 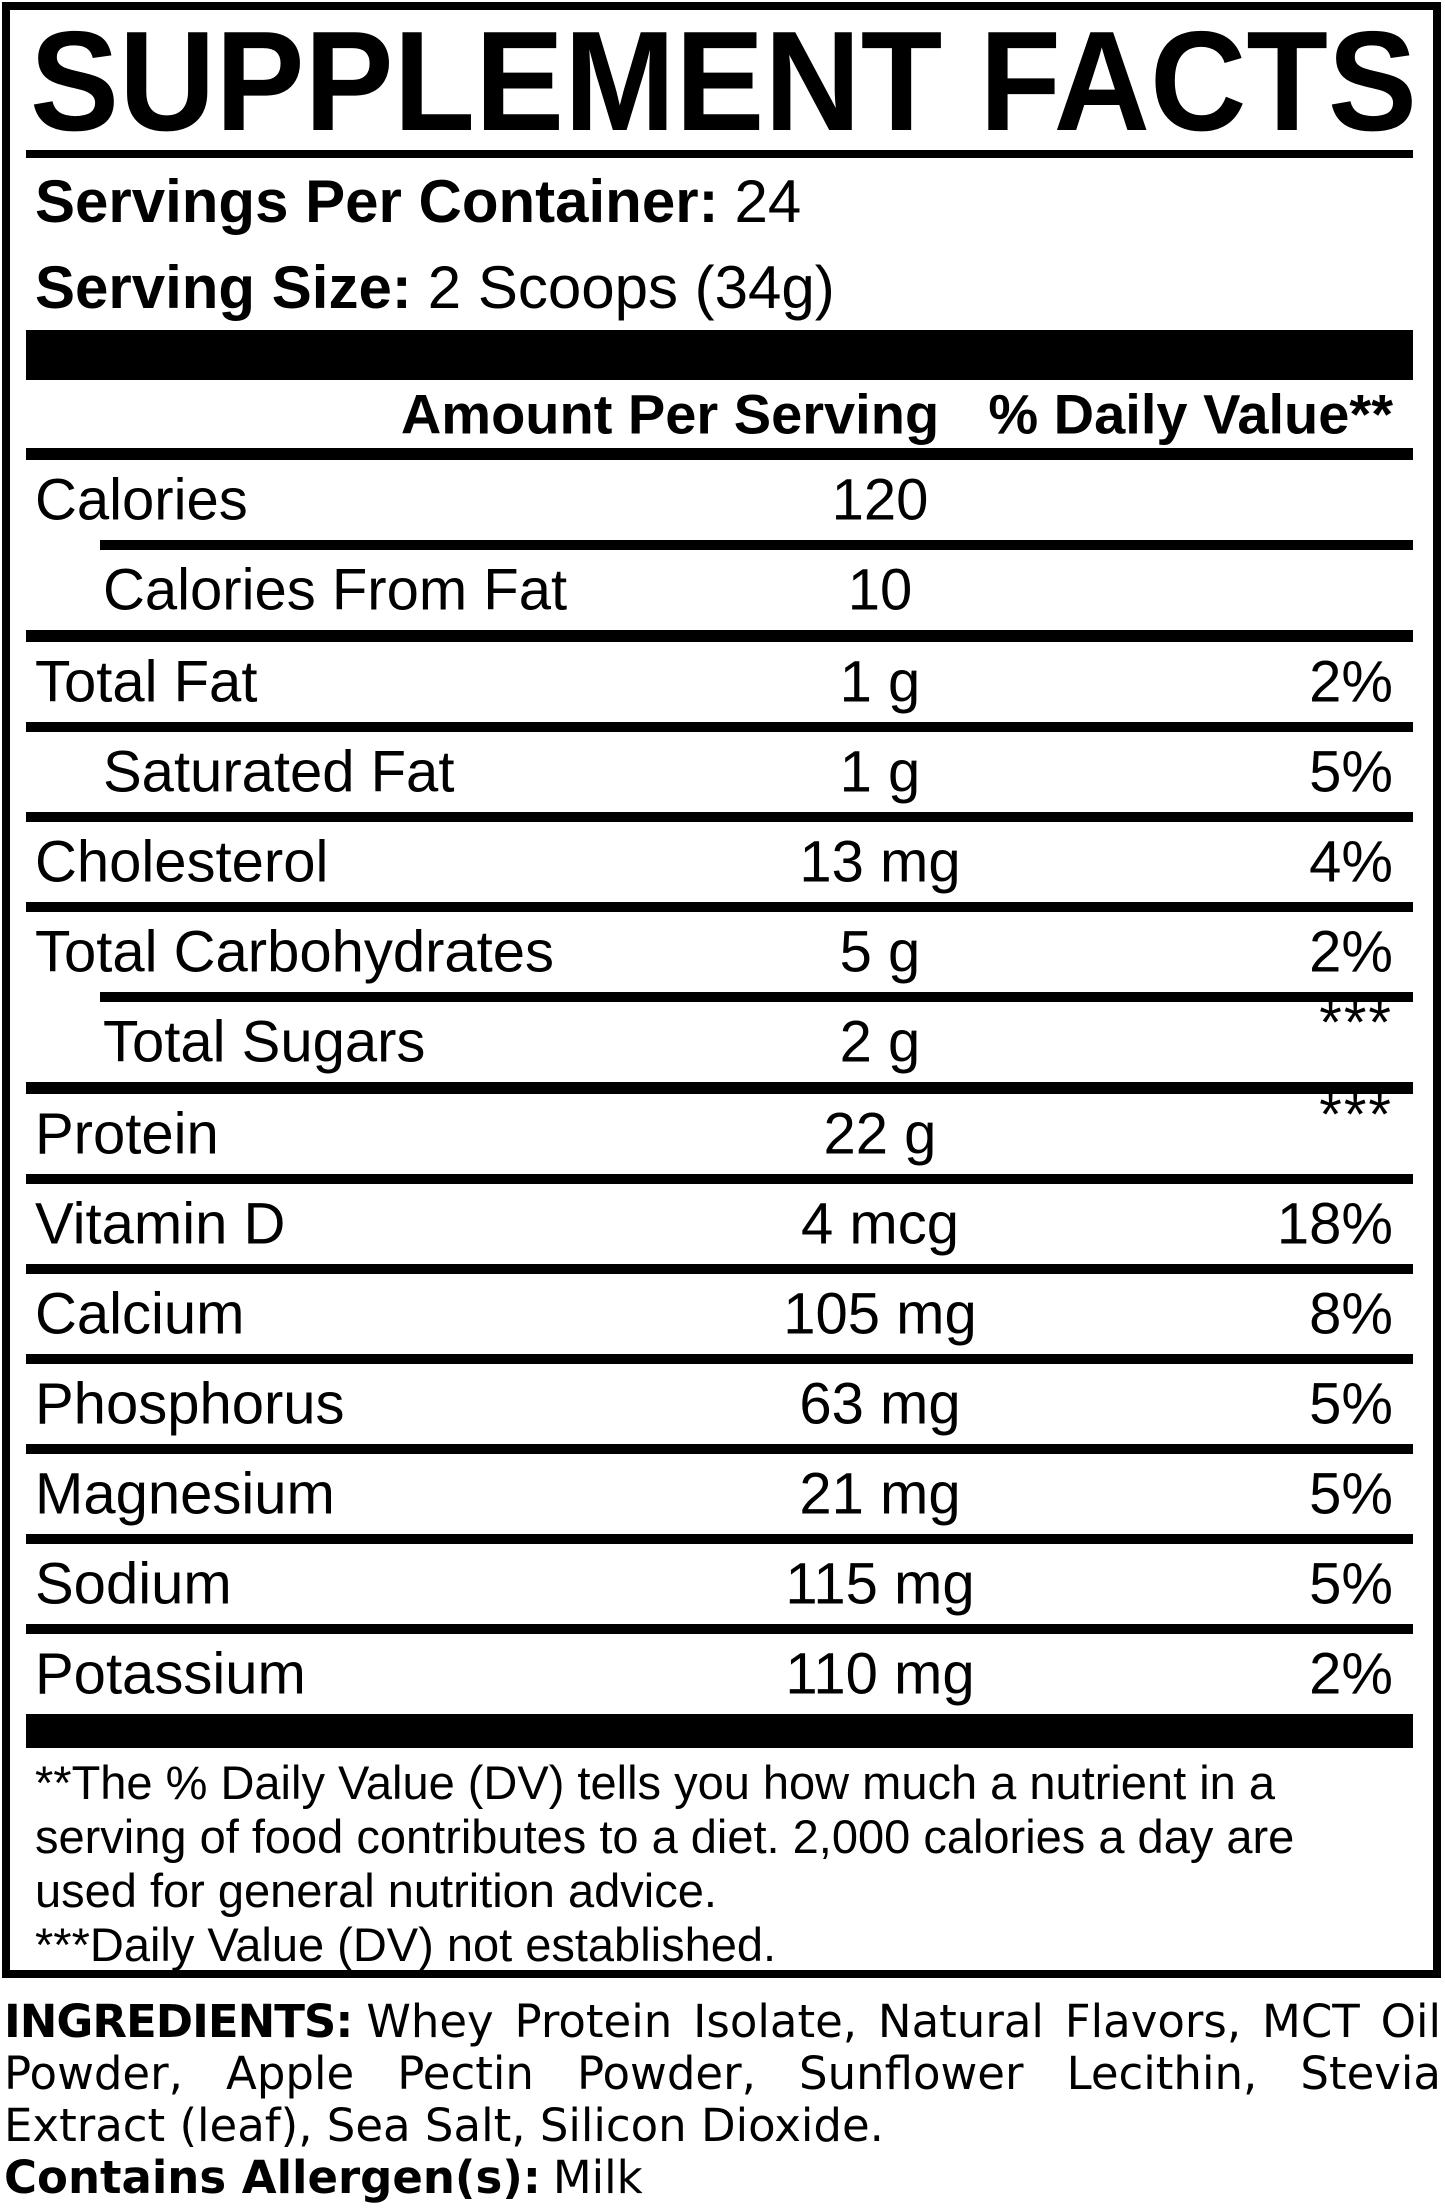 I want to click on nutrient-row: Calories From Fat 10, so click(x=721, y=590).